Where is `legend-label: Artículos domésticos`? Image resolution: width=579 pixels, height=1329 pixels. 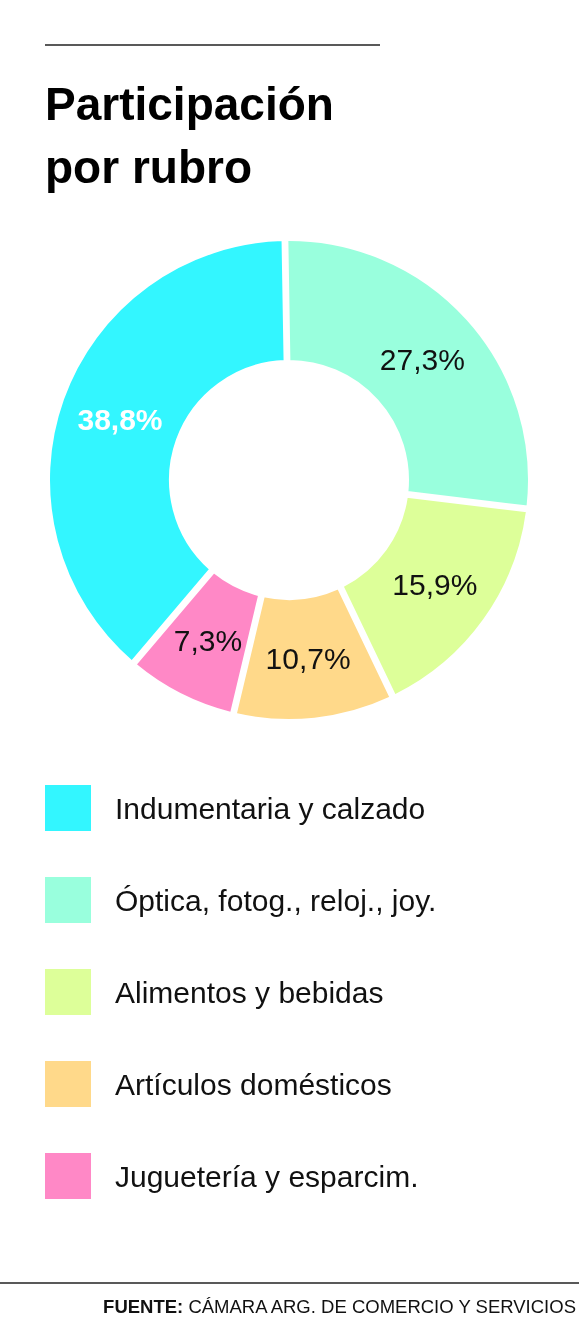 legend-label: Artículos domésticos is located at coordinates (253, 1084).